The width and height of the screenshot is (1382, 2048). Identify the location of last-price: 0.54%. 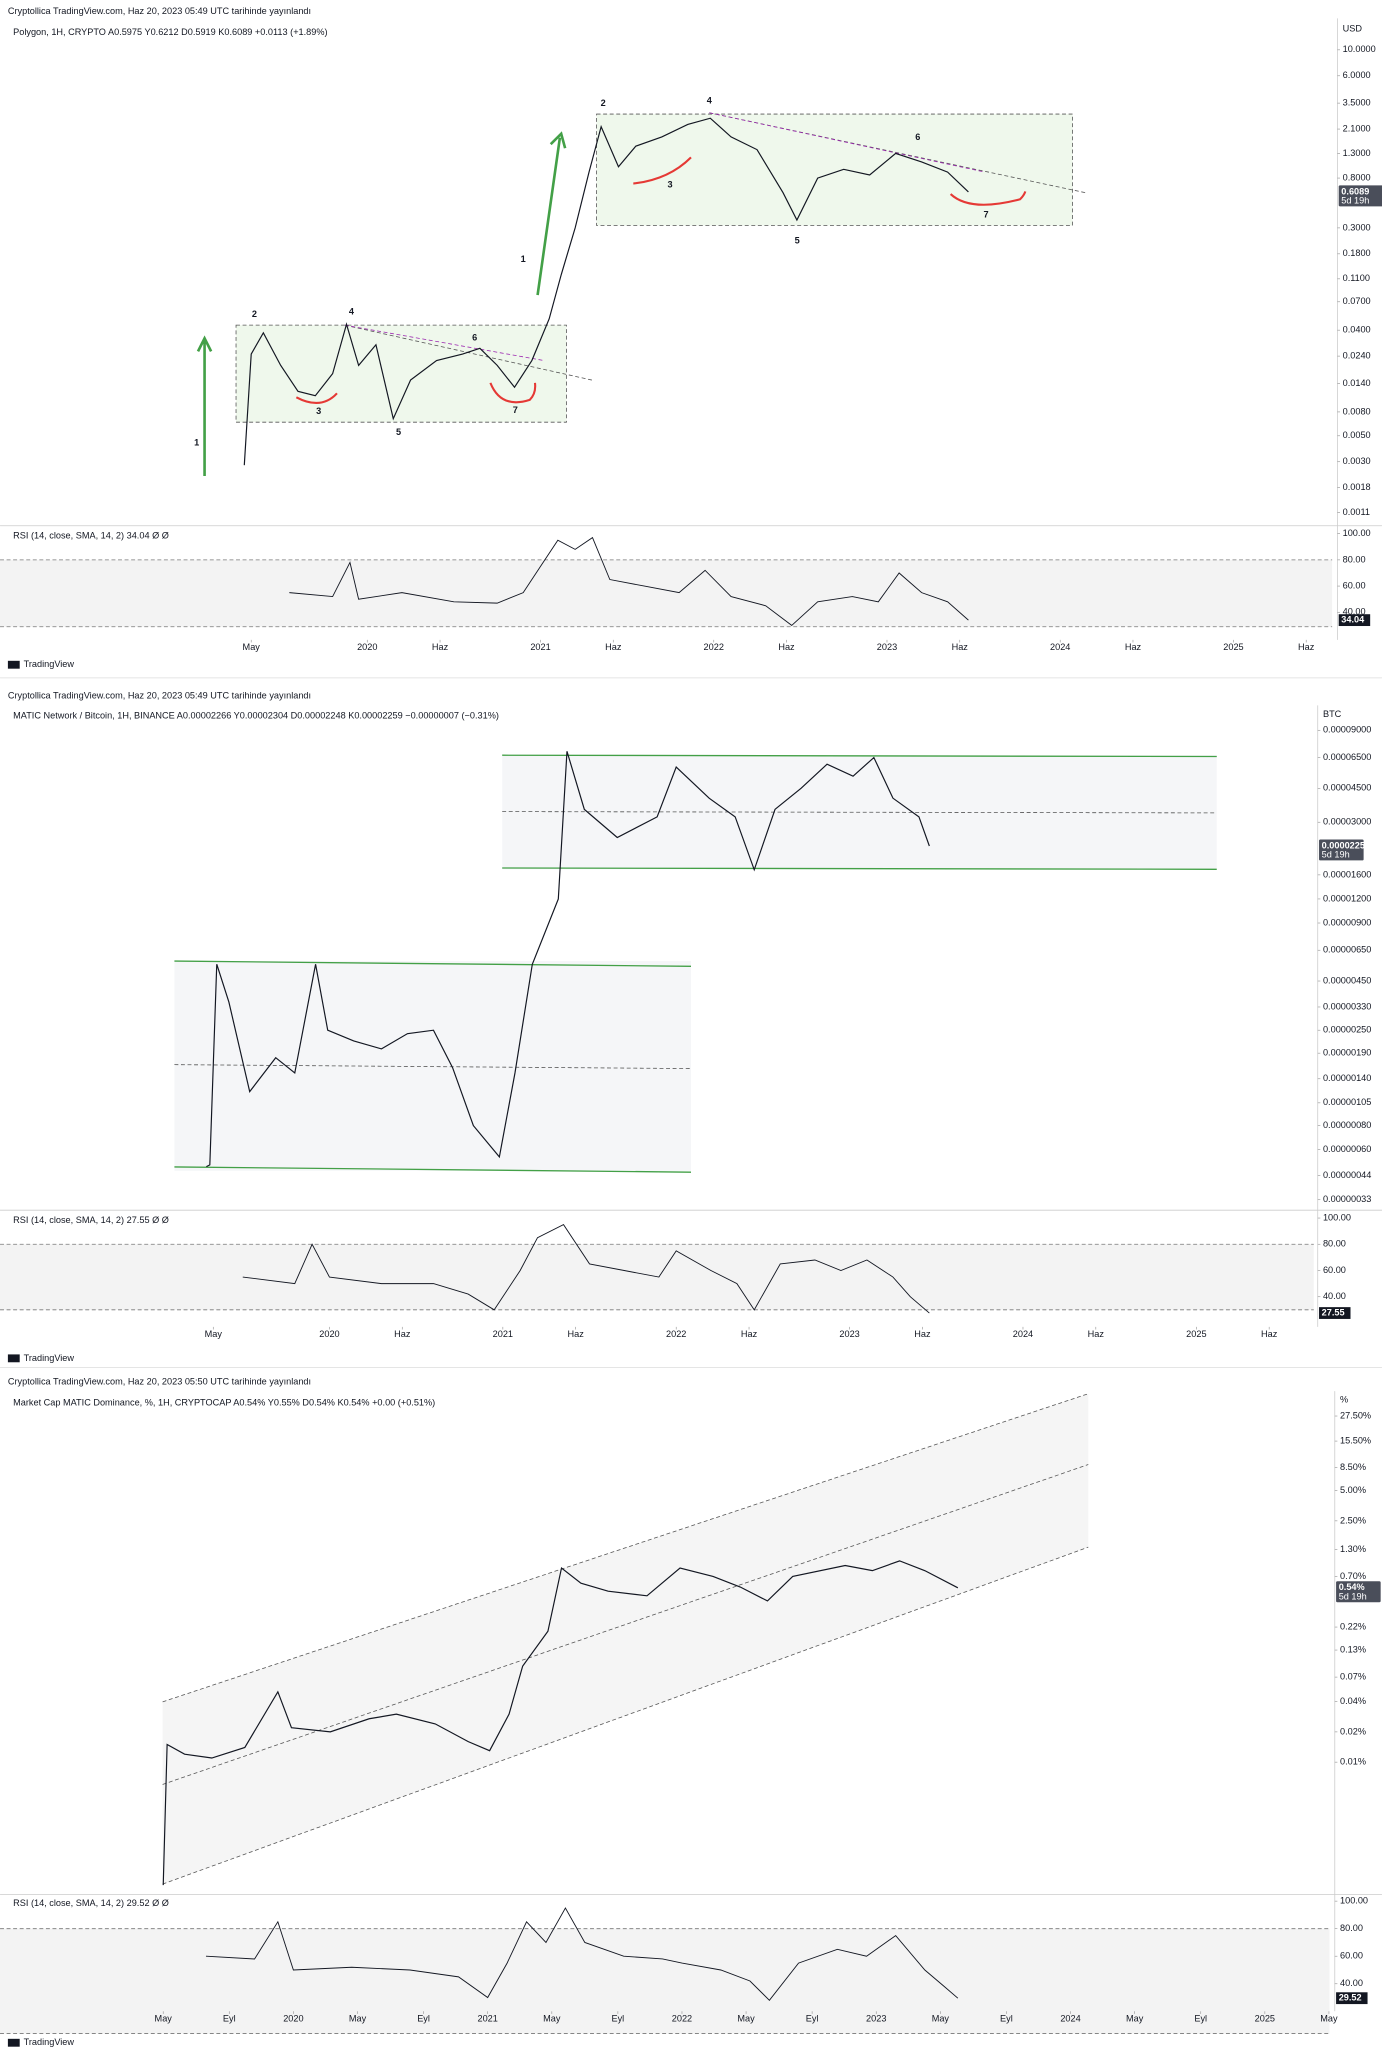
(1352, 1587).